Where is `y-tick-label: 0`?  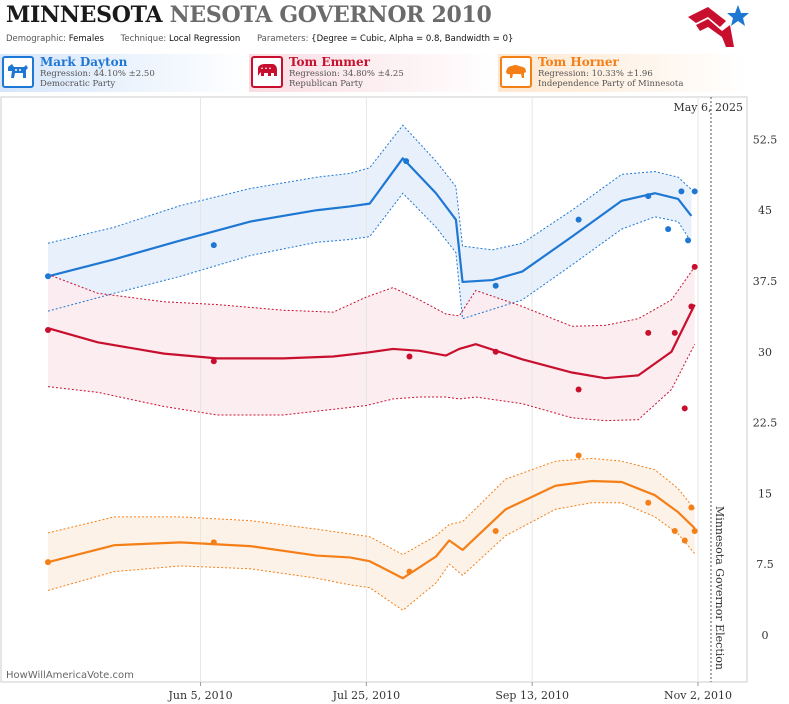
y-tick-label: 0 is located at coordinates (765, 635).